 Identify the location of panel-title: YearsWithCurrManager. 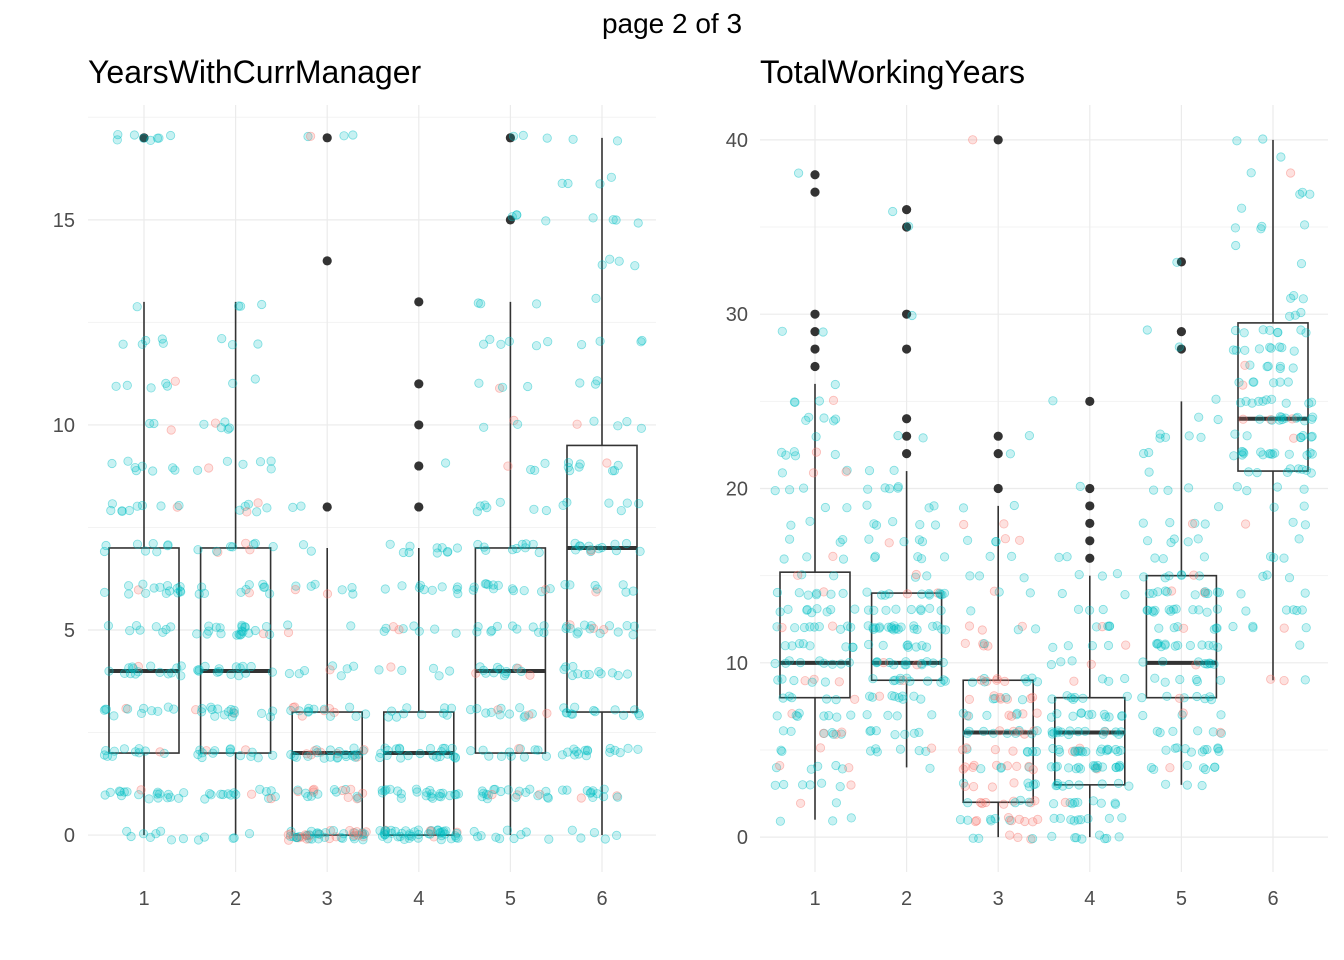
(255, 72).